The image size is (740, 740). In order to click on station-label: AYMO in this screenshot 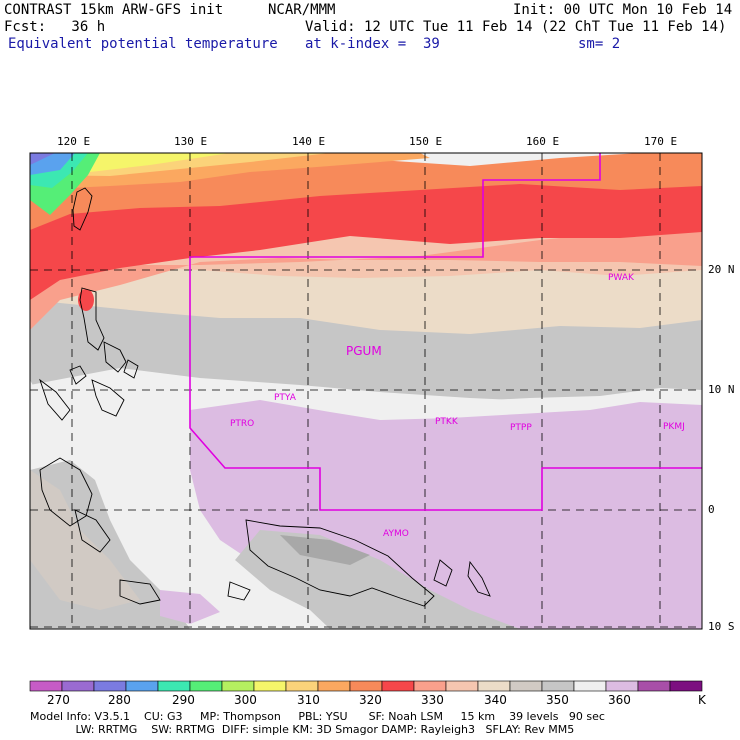, I will do `click(396, 534)`.